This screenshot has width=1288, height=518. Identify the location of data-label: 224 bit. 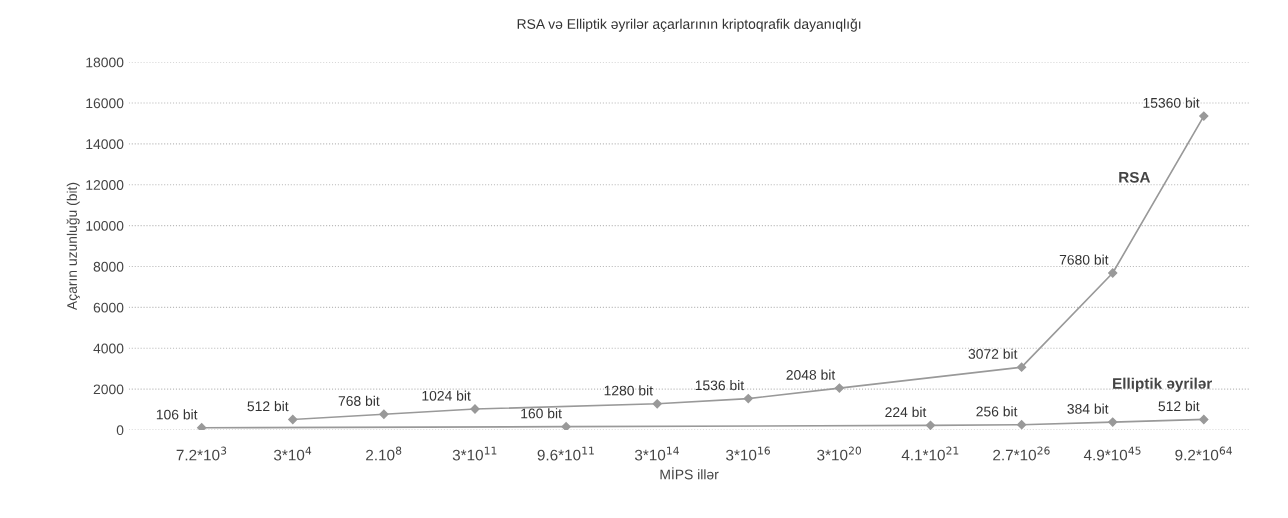
(906, 412).